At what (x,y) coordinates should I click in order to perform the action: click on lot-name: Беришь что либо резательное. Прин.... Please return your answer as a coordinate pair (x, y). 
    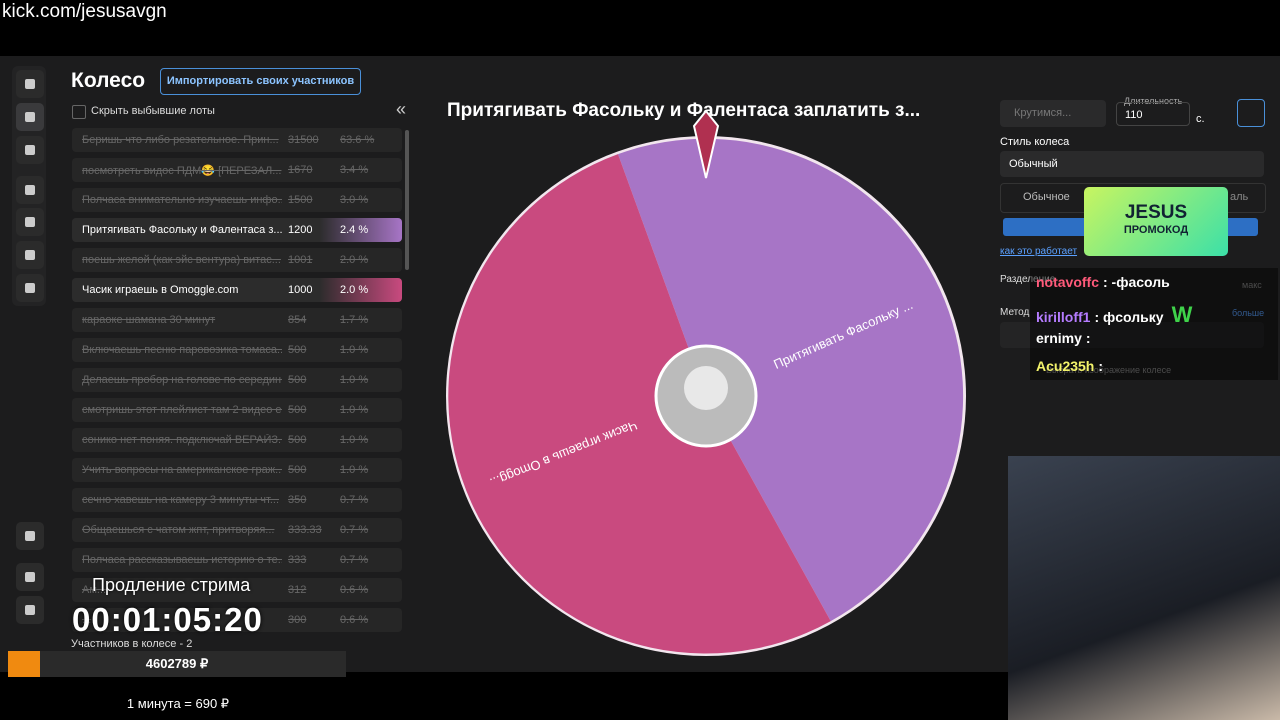
    Looking at the image, I should click on (180, 140).